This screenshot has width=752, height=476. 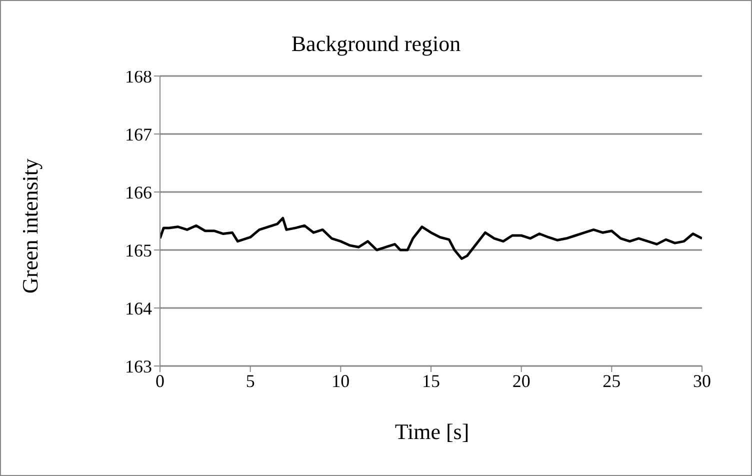 I want to click on x-tick-label: 15, so click(x=431, y=380).